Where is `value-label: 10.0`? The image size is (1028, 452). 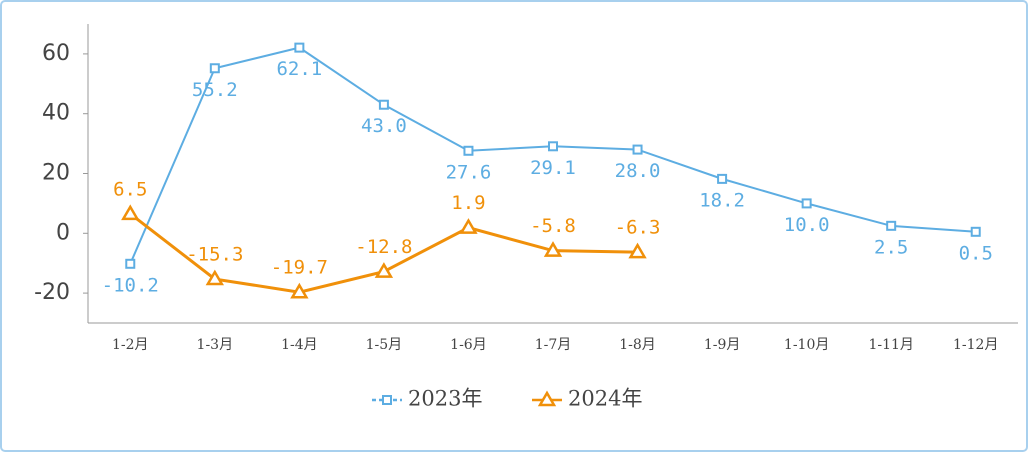 value-label: 10.0 is located at coordinates (807, 225).